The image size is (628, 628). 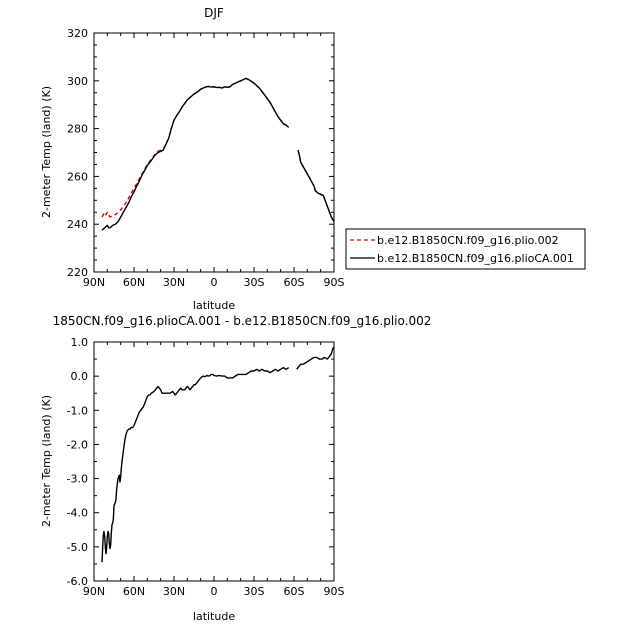 I want to click on top-series-layer, so click(x=218, y=154).